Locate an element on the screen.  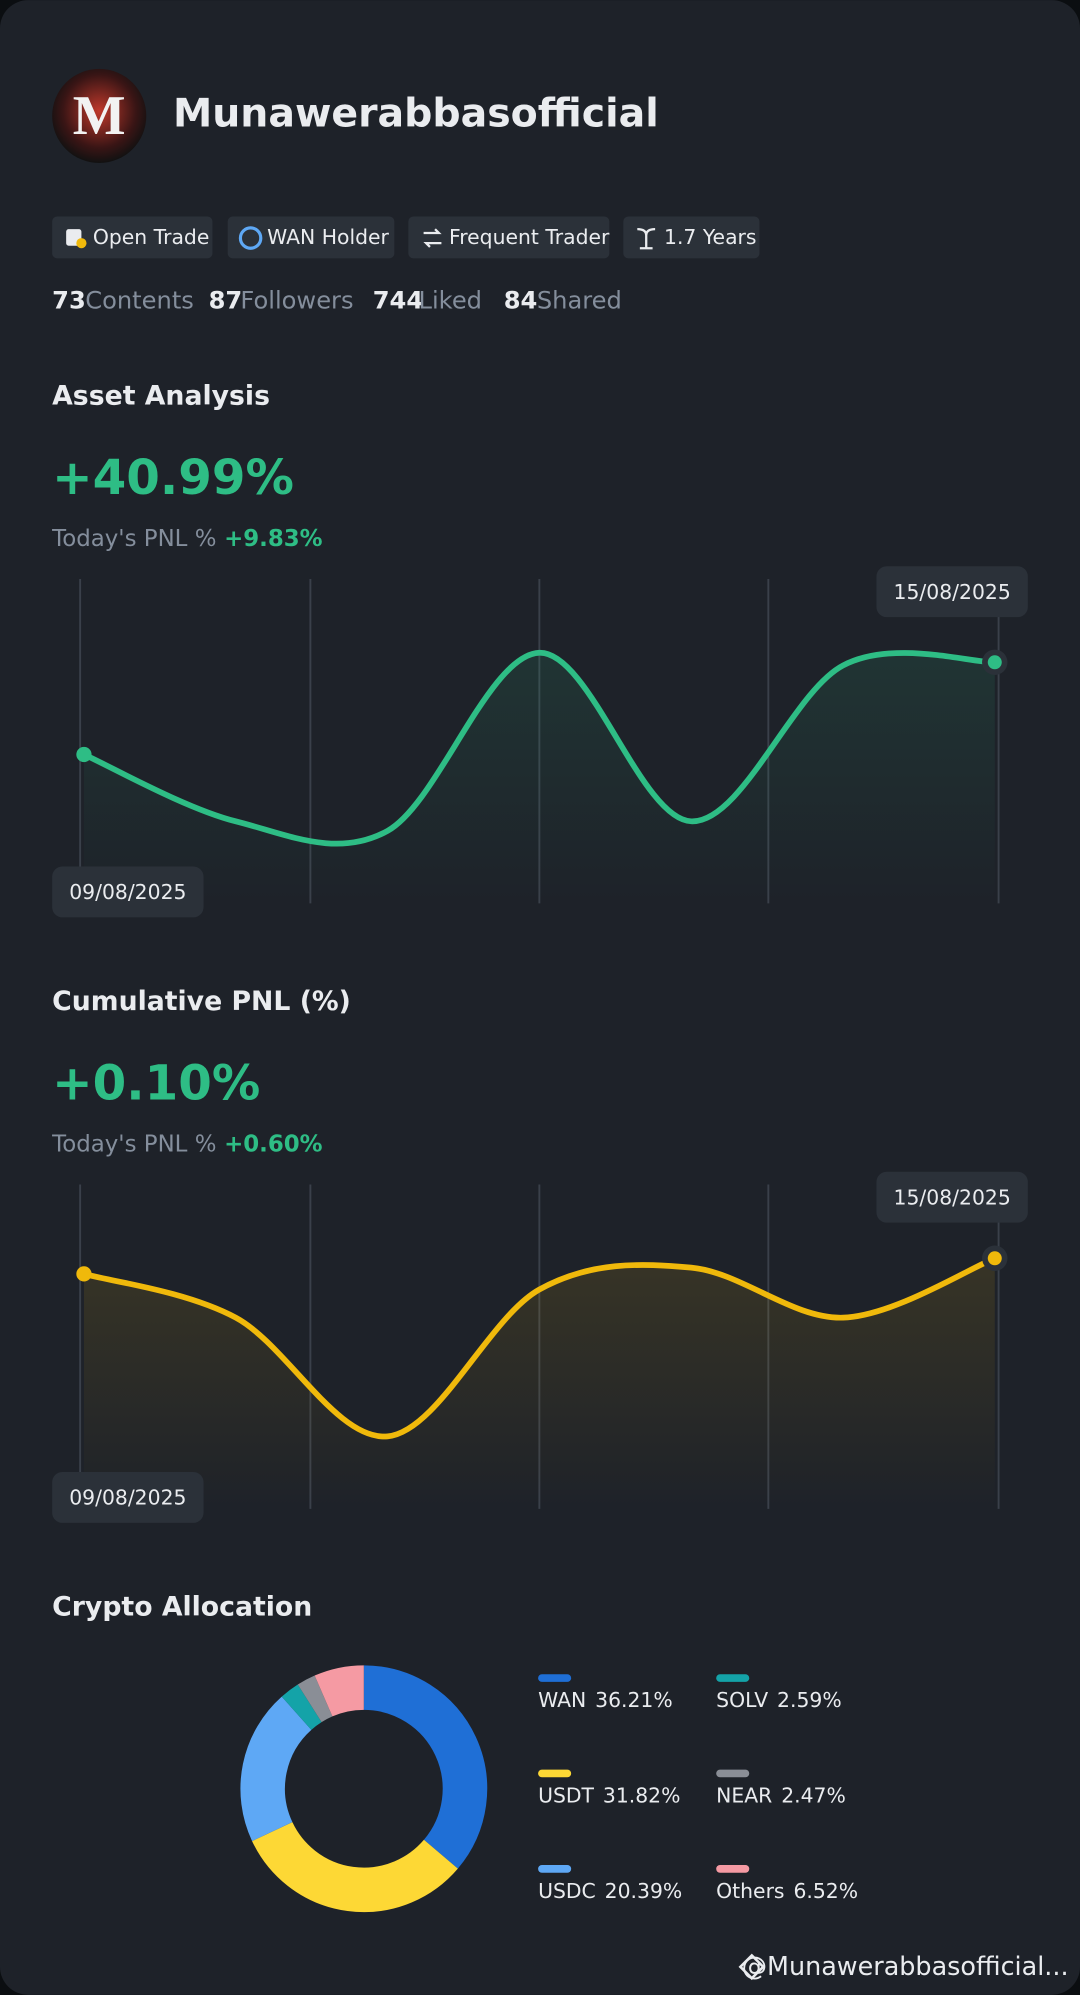
legend-value: 2.59% is located at coordinates (809, 1700).